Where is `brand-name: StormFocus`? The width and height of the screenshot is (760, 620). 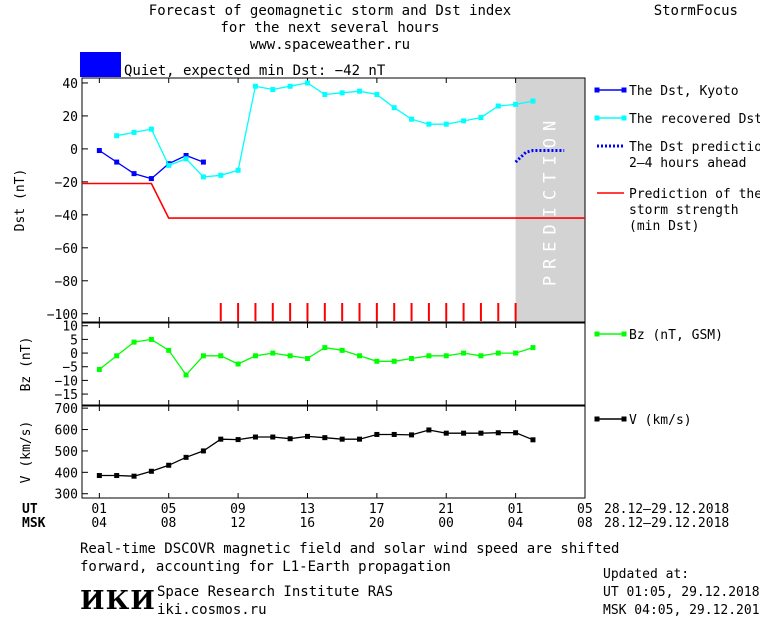 brand-name: StormFocus is located at coordinates (695, 11).